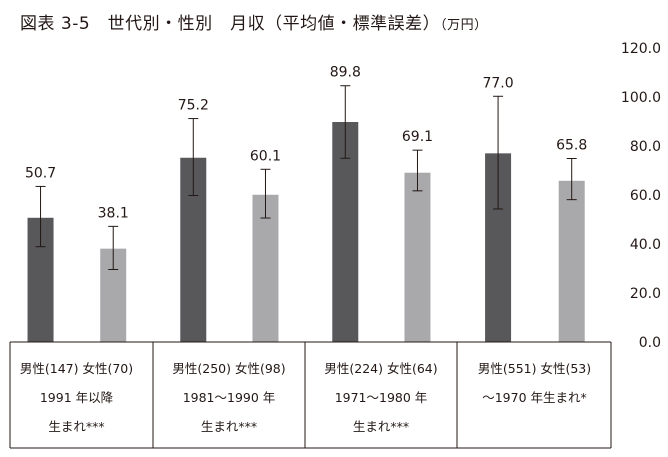 The width and height of the screenshot is (668, 457). What do you see at coordinates (230, 24) in the screenshot?
I see `chart-title-text: 図表 3-5 世代別・性別 月収（平均値・標準誤差）` at bounding box center [230, 24].